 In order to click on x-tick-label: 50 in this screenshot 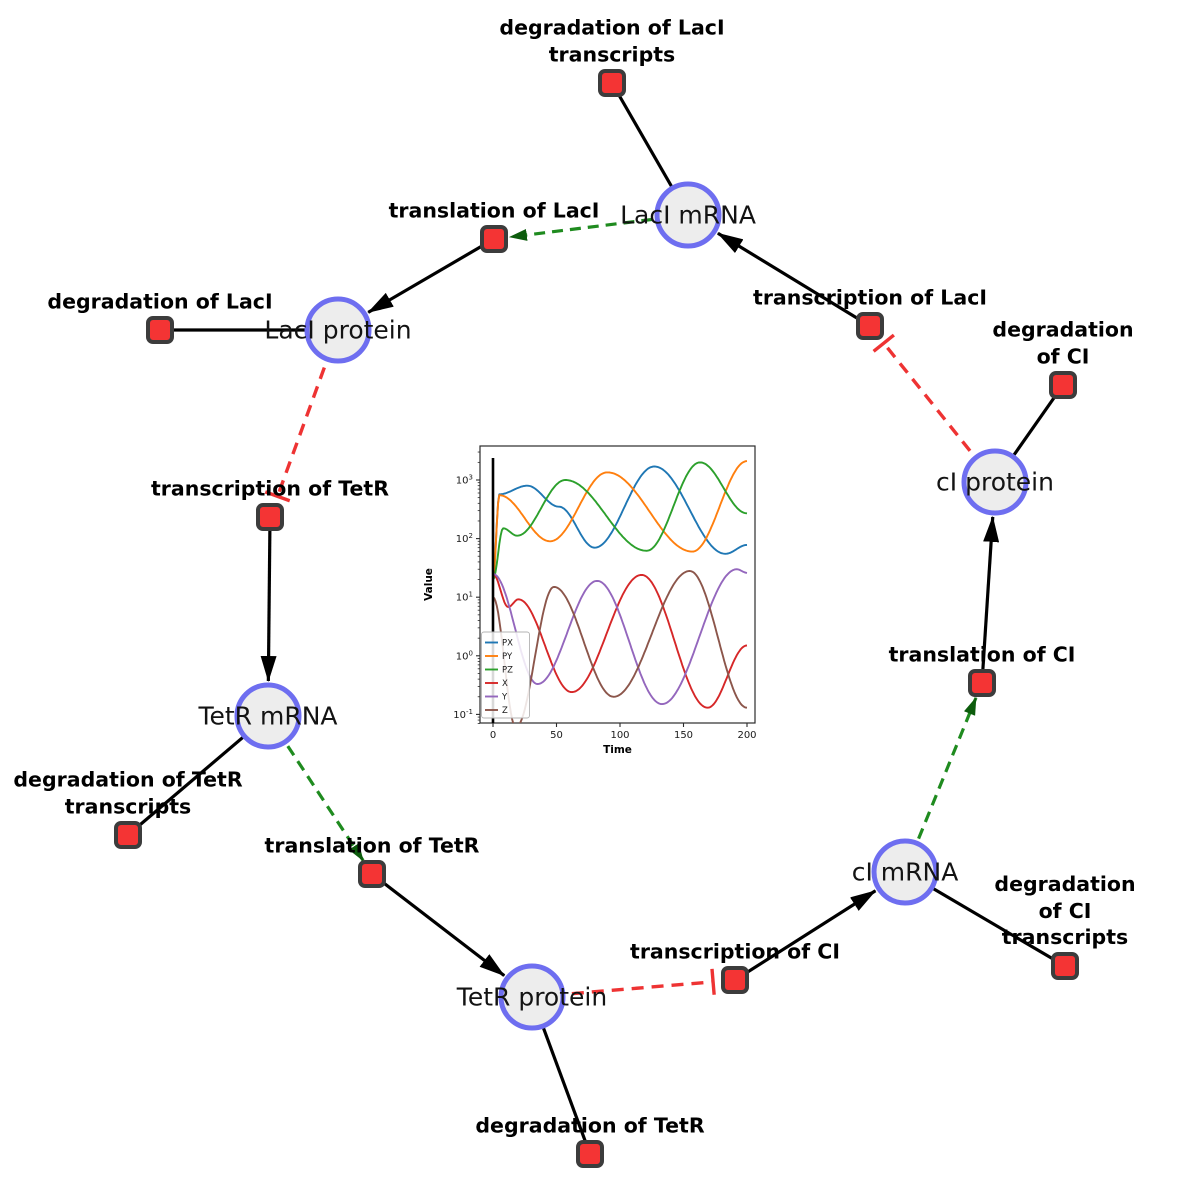, I will do `click(556, 735)`.